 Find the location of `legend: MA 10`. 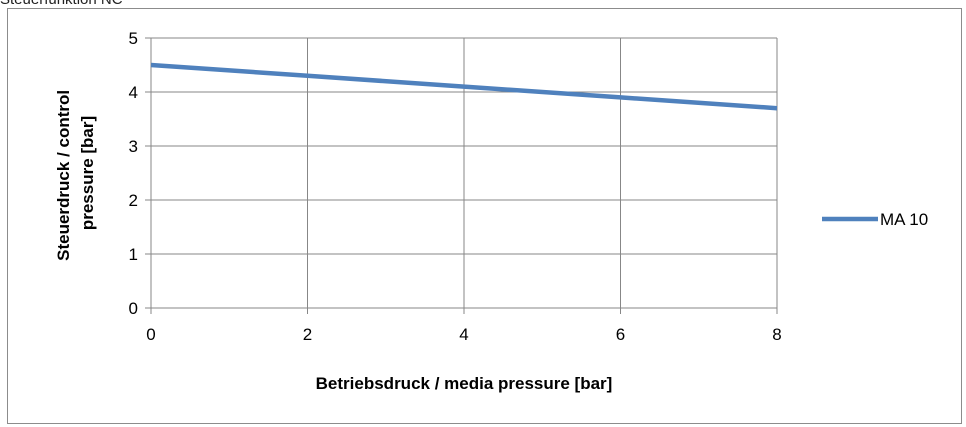

legend: MA 10 is located at coordinates (875, 219).